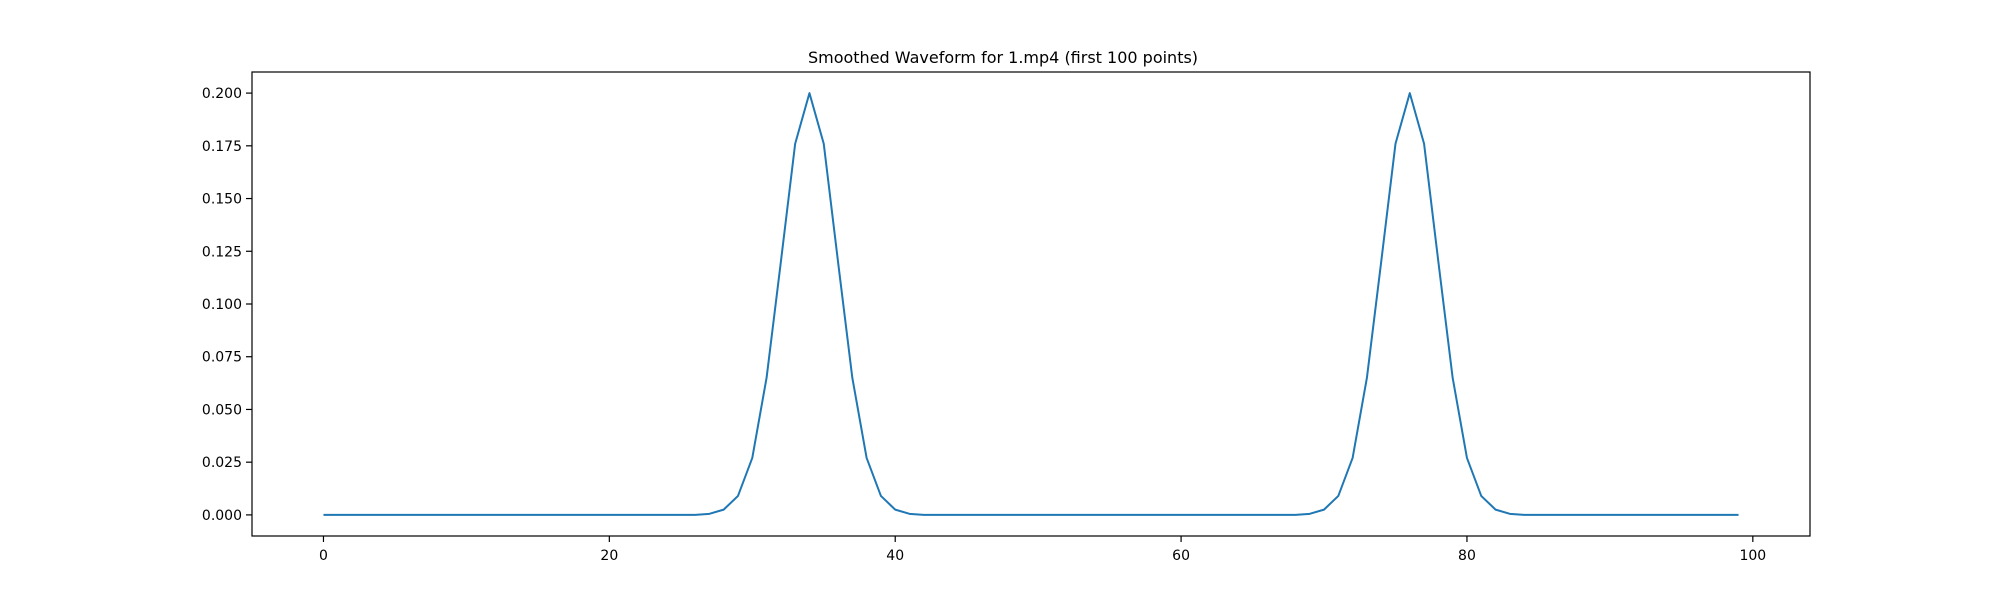  I want to click on y-tick-label: 0.050, so click(222, 410).